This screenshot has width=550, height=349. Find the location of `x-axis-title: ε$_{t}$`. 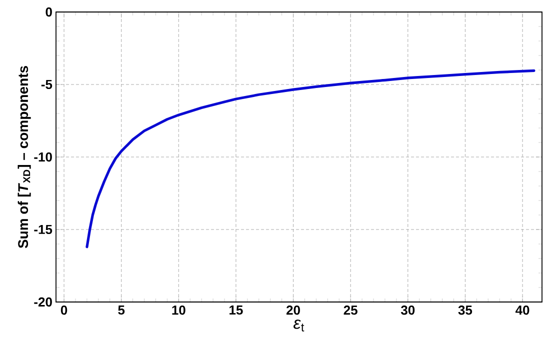

x-axis-title: ε$_{t}$ is located at coordinates (299, 326).